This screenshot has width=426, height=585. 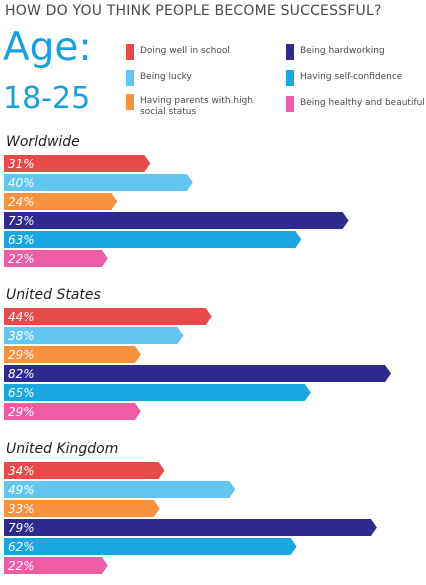 What do you see at coordinates (21, 317) in the screenshot?
I see `bar-value-label: 44%` at bounding box center [21, 317].